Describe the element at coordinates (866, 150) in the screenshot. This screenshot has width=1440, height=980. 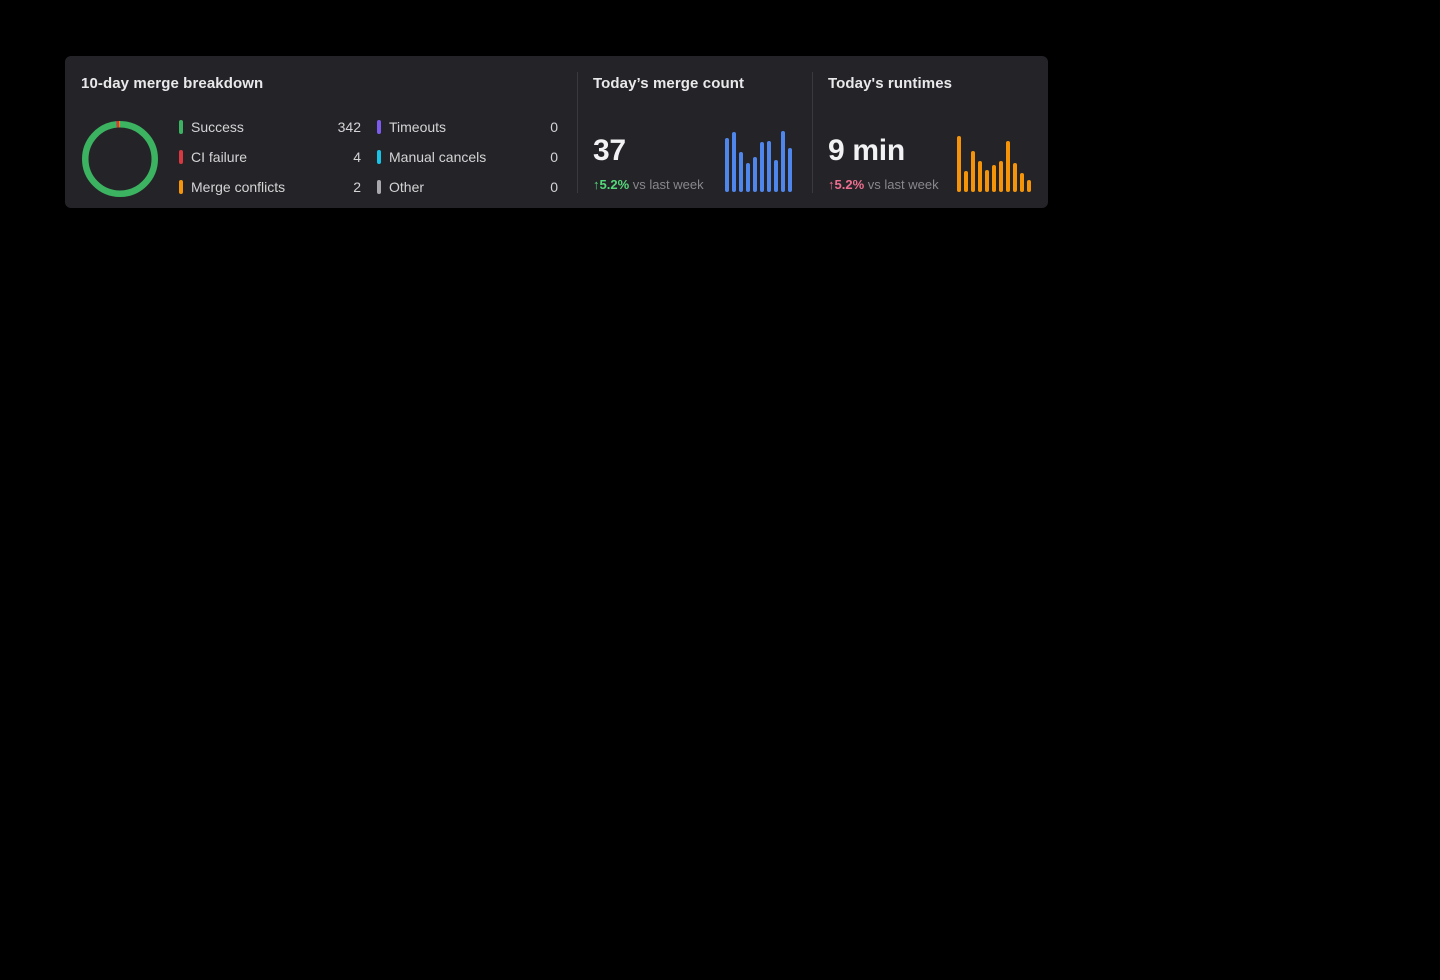
I see `runtimes-value: 9 min` at that location.